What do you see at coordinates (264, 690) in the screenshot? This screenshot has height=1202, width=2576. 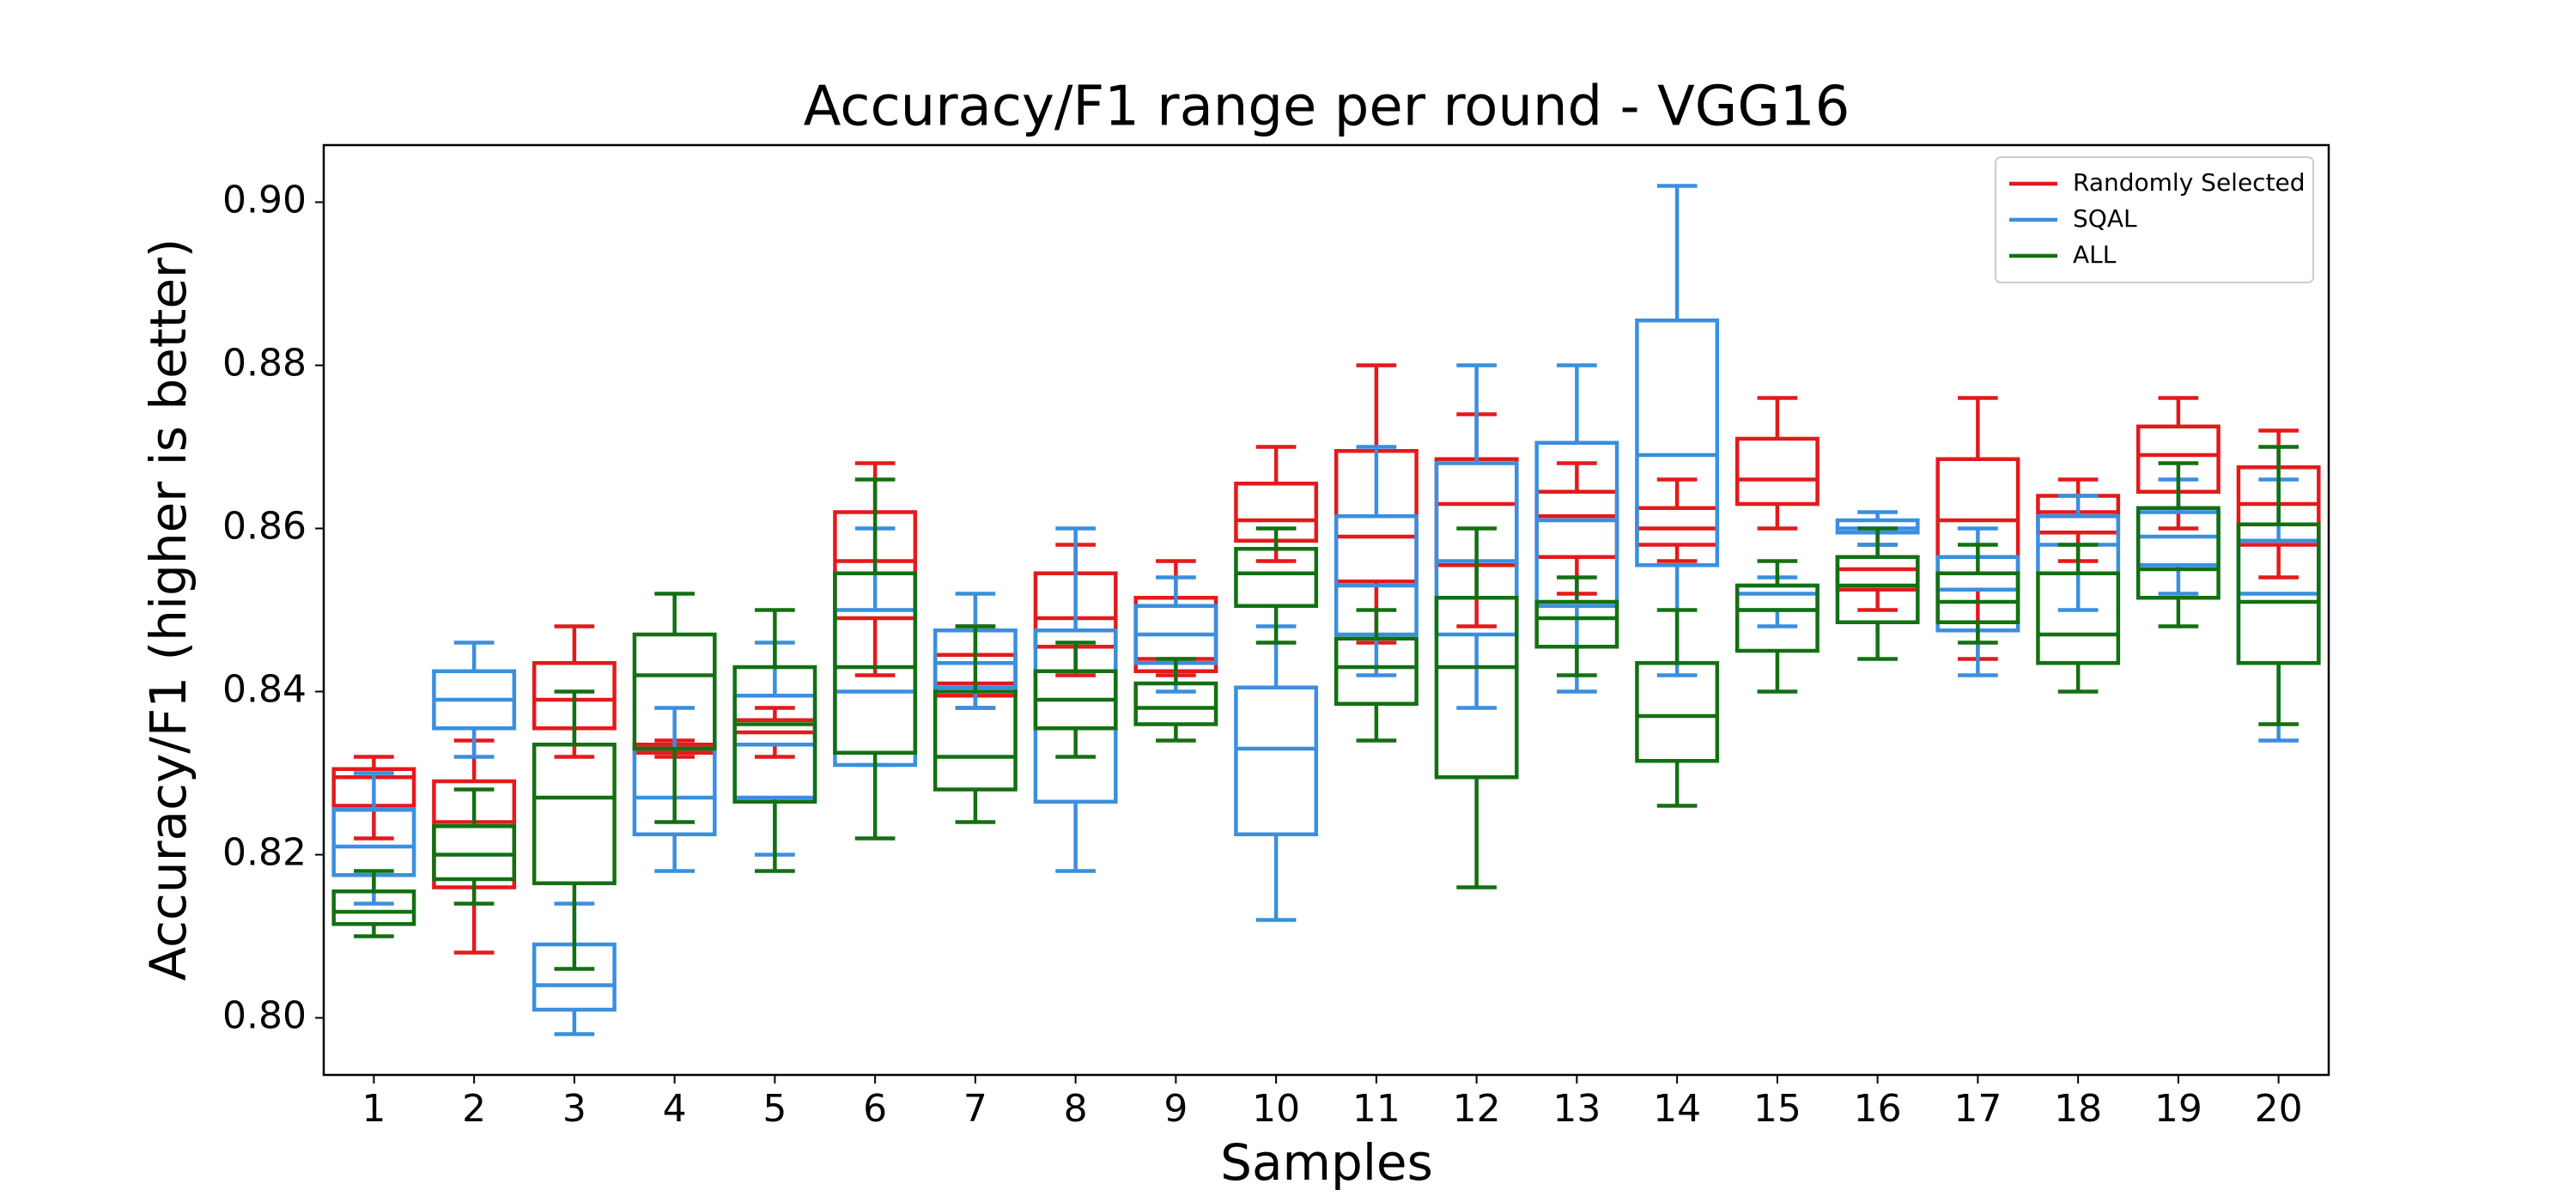 I see `y-tick-label: 0.84` at bounding box center [264, 690].